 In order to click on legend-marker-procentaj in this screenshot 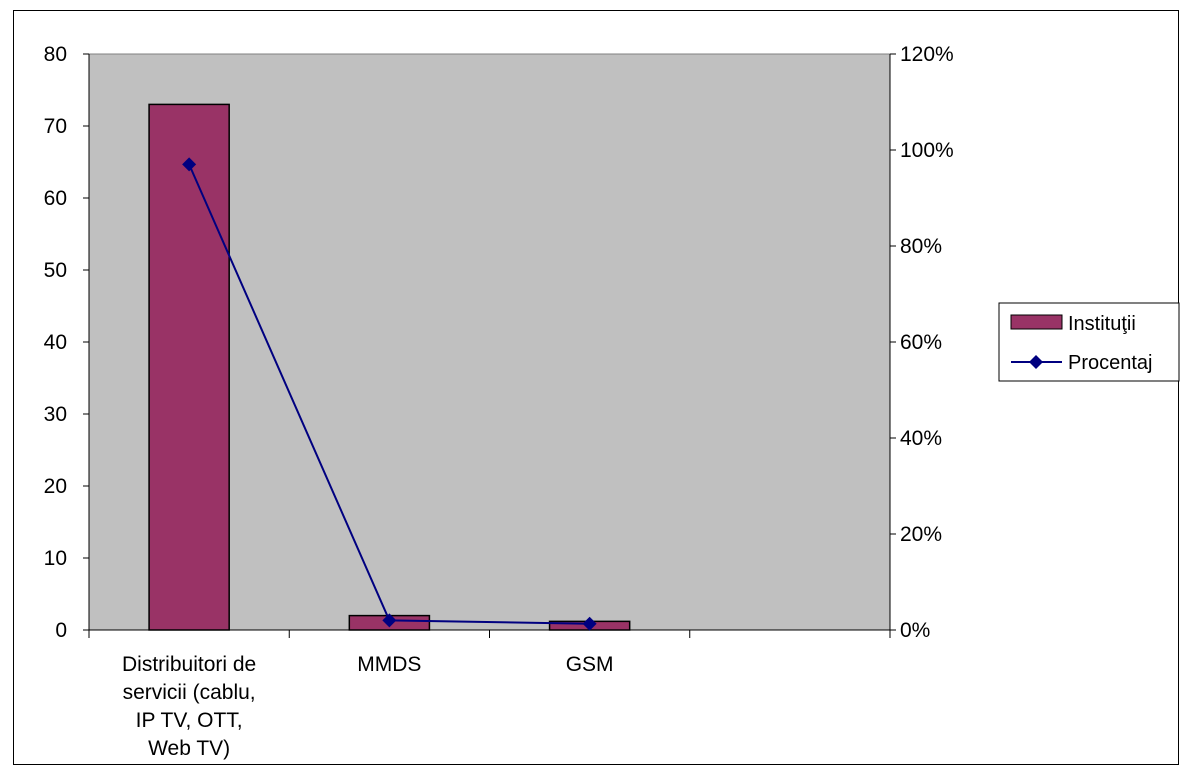, I will do `click(1036, 362)`.